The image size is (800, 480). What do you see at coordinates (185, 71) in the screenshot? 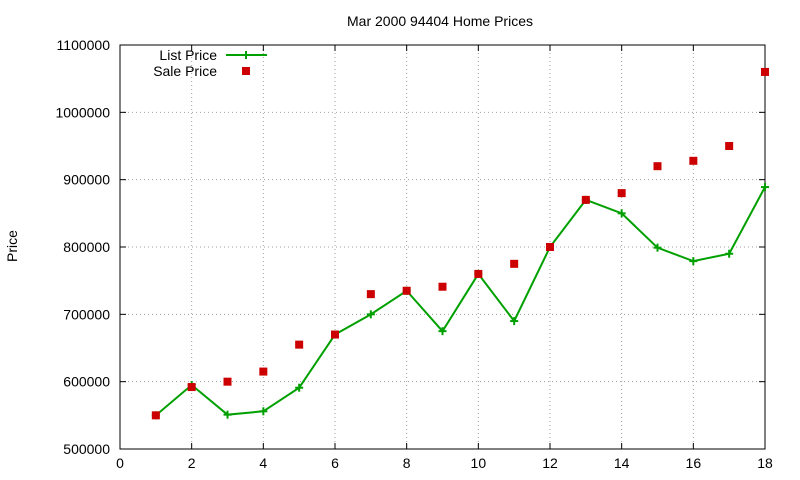
I see `legend-label: Sale Price` at bounding box center [185, 71].